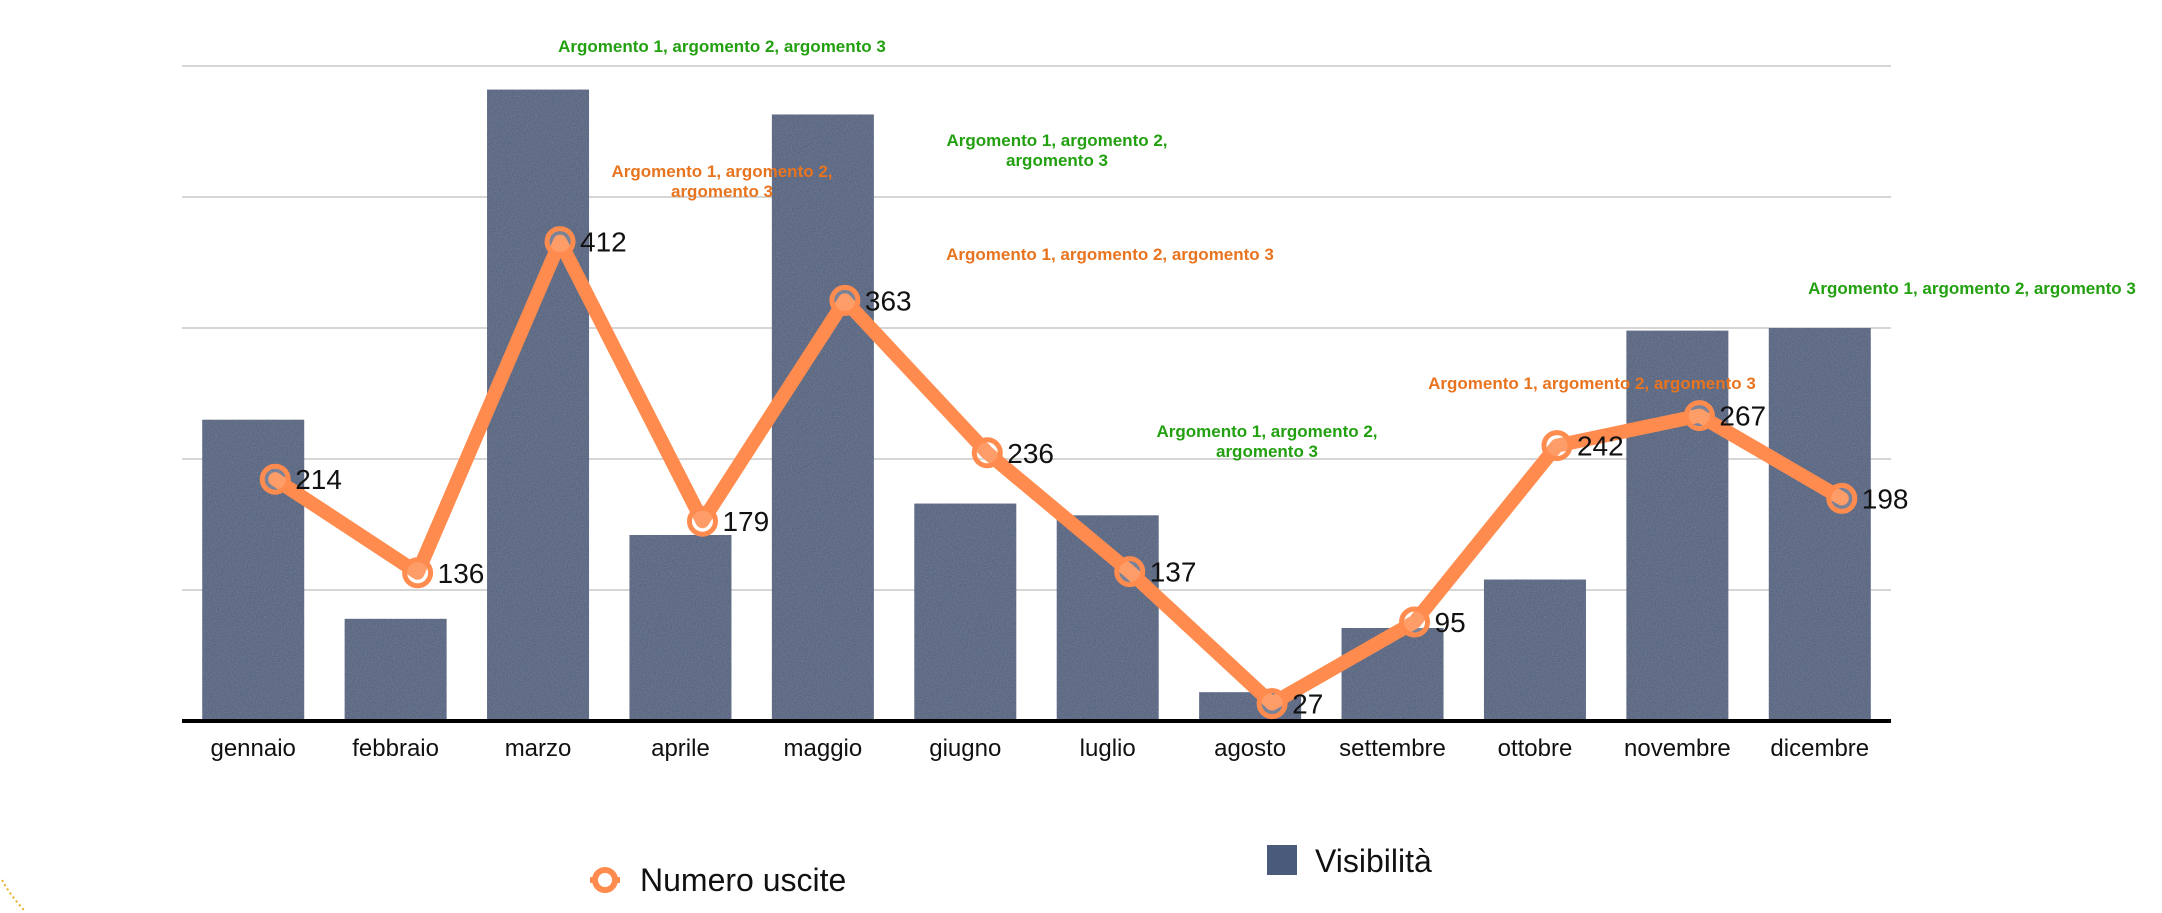 This screenshot has height=913, width=2162. What do you see at coordinates (987, 453) in the screenshot?
I see `line-point-giugno` at bounding box center [987, 453].